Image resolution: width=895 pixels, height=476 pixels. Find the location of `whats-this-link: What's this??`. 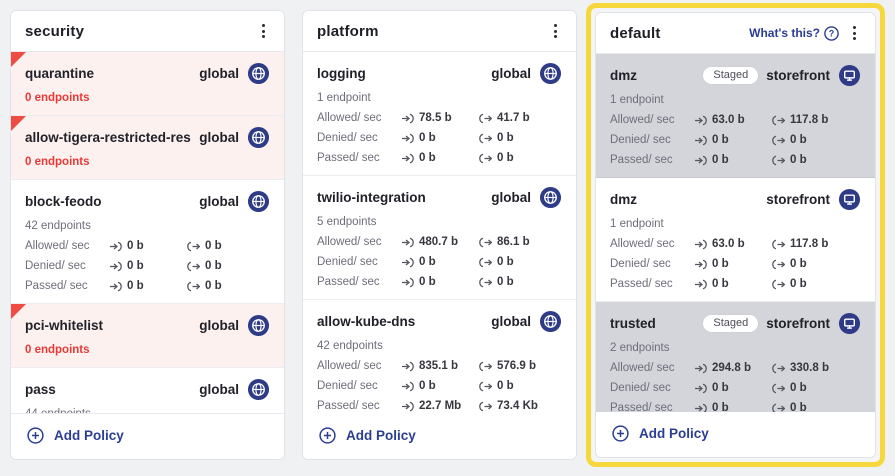

whats-this-link: What's this?? is located at coordinates (794, 33).